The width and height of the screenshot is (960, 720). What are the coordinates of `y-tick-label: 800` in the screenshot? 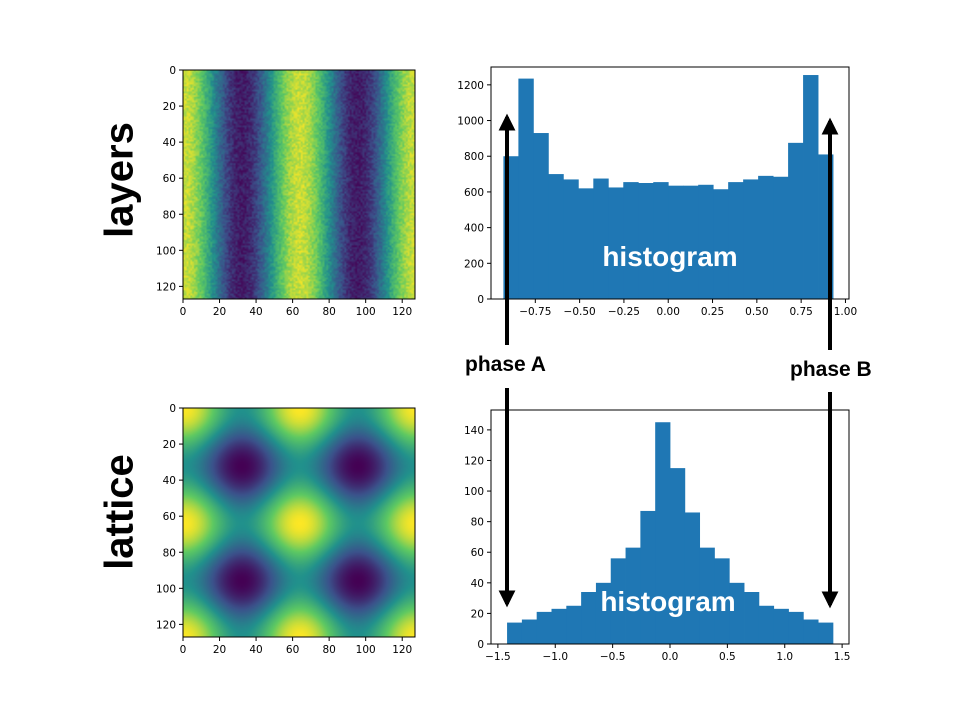 It's located at (474, 157).